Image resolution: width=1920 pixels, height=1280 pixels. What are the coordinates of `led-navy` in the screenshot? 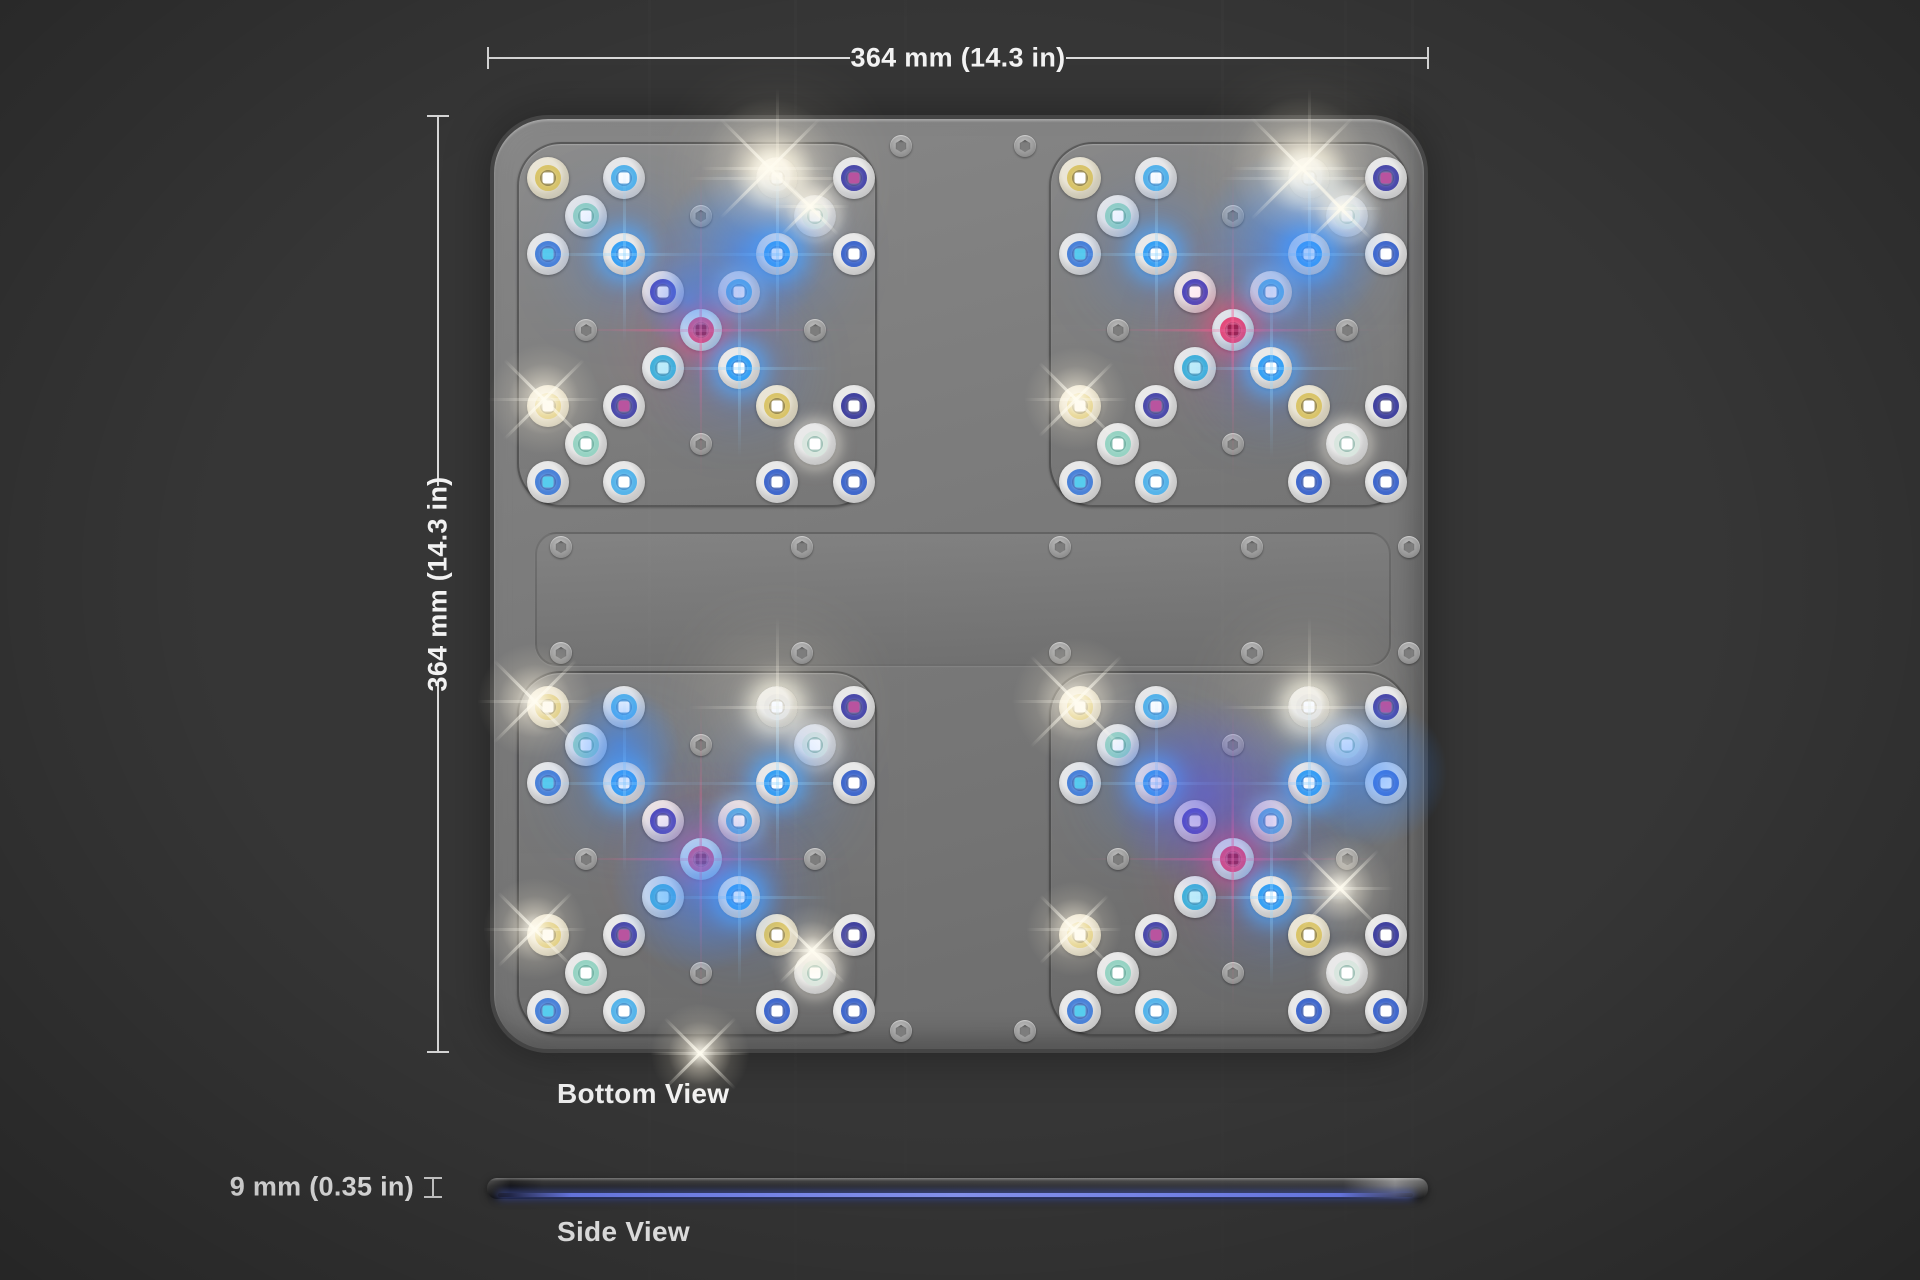 It's located at (1194, 292).